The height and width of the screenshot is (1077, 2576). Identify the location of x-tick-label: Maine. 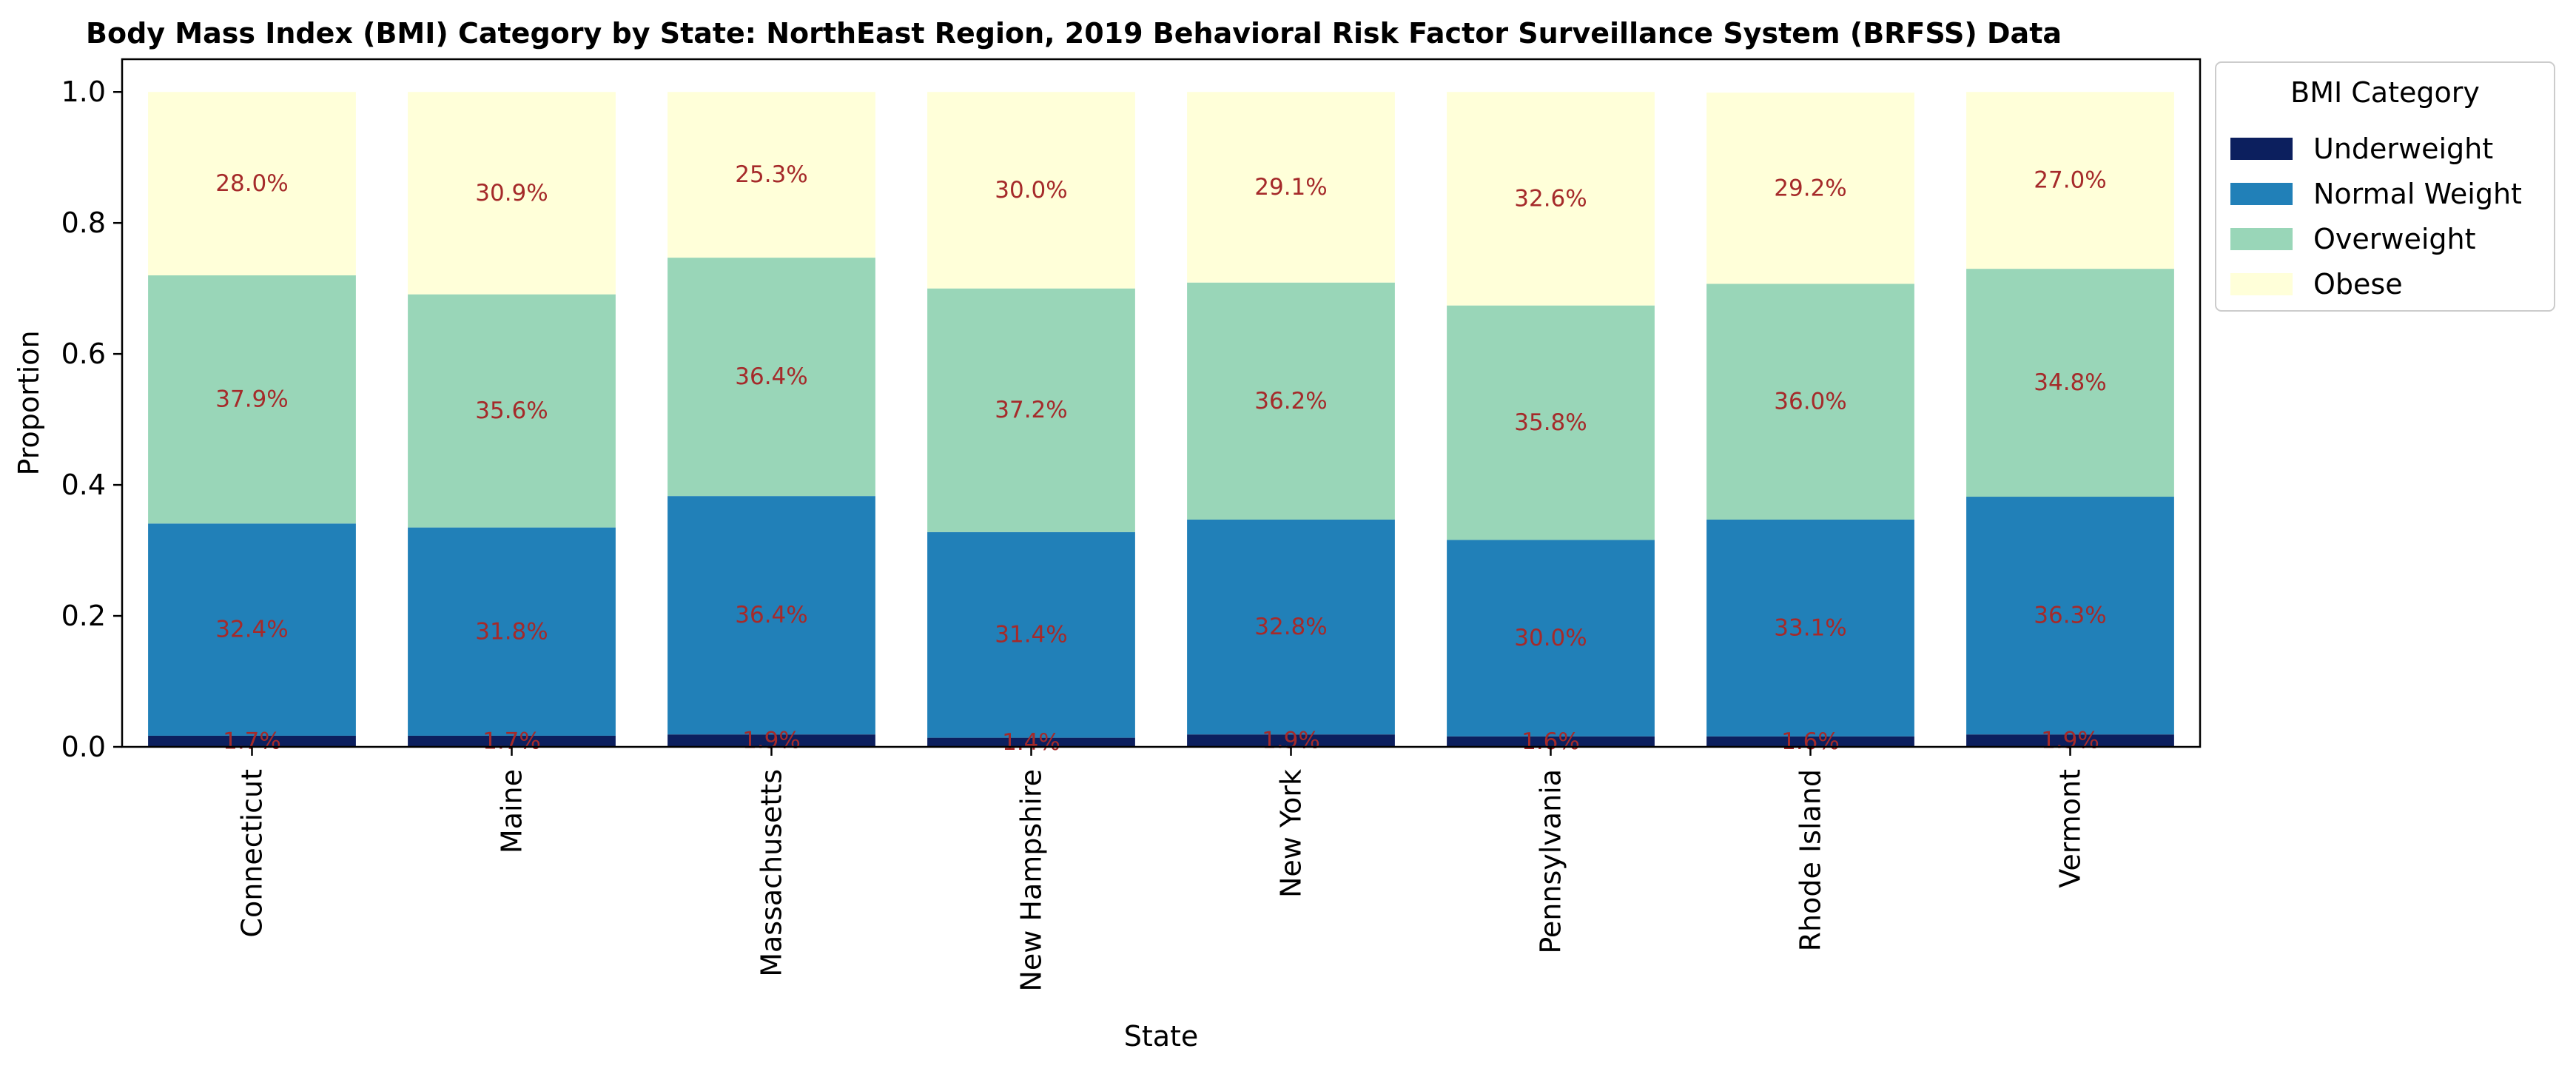
(512, 811).